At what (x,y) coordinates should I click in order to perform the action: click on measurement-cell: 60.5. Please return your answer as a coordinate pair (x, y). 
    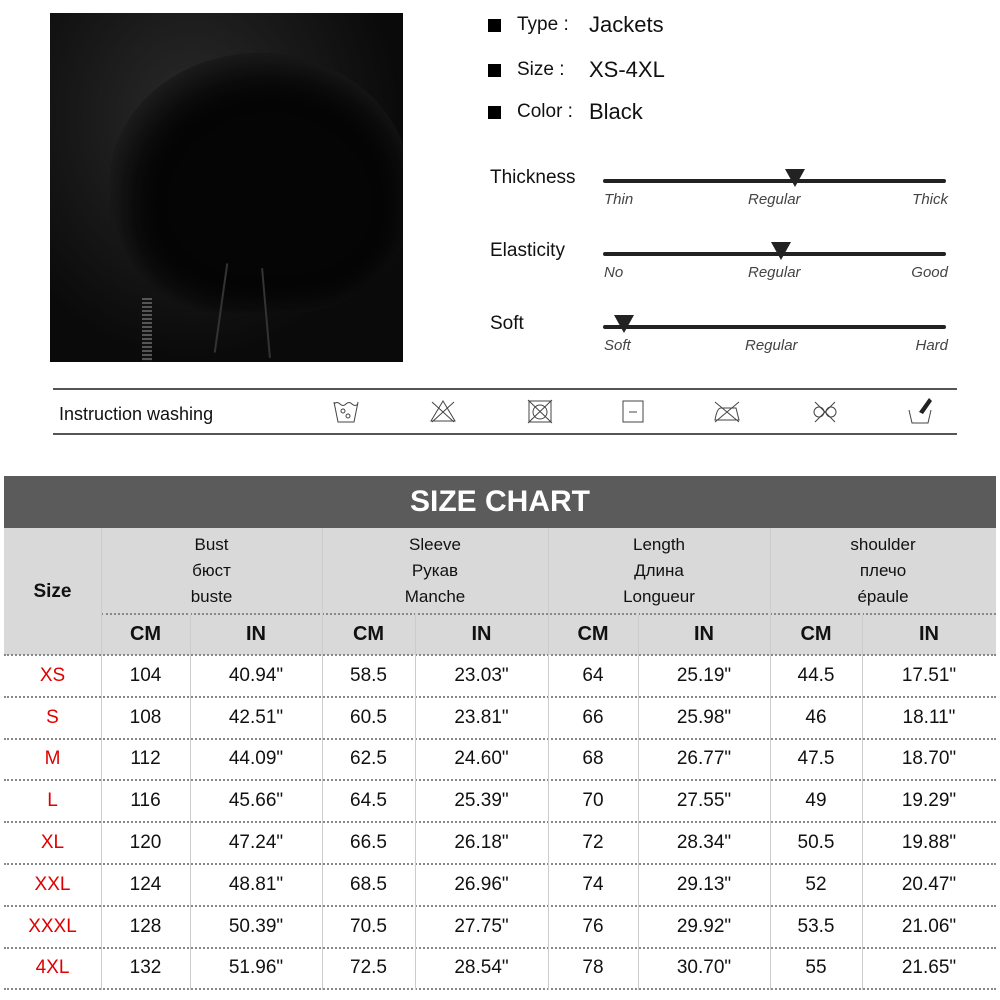
    Looking at the image, I should click on (368, 717).